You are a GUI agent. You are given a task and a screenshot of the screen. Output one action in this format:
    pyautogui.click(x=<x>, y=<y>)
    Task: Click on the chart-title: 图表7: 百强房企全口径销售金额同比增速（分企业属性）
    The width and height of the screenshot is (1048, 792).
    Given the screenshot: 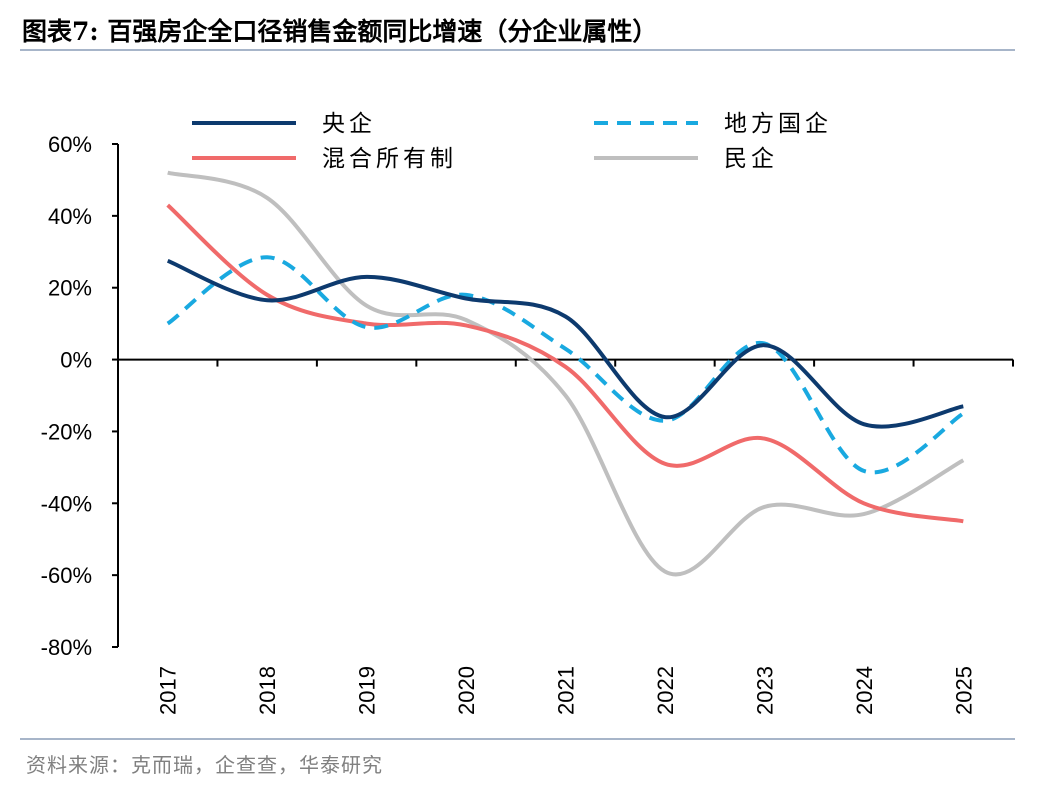 What is the action you would take?
    pyautogui.click(x=340, y=31)
    